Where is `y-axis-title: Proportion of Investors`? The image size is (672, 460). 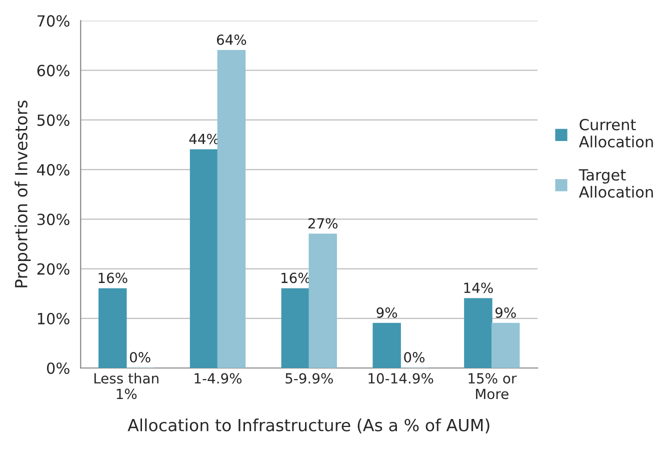 y-axis-title: Proportion of Investors is located at coordinates (22, 194).